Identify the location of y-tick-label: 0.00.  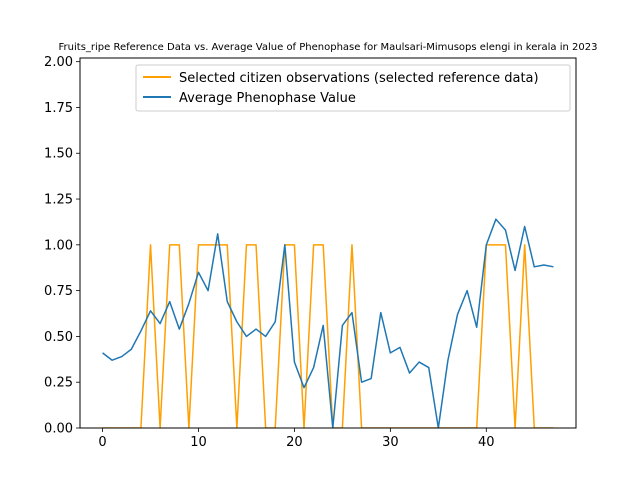
(58, 429).